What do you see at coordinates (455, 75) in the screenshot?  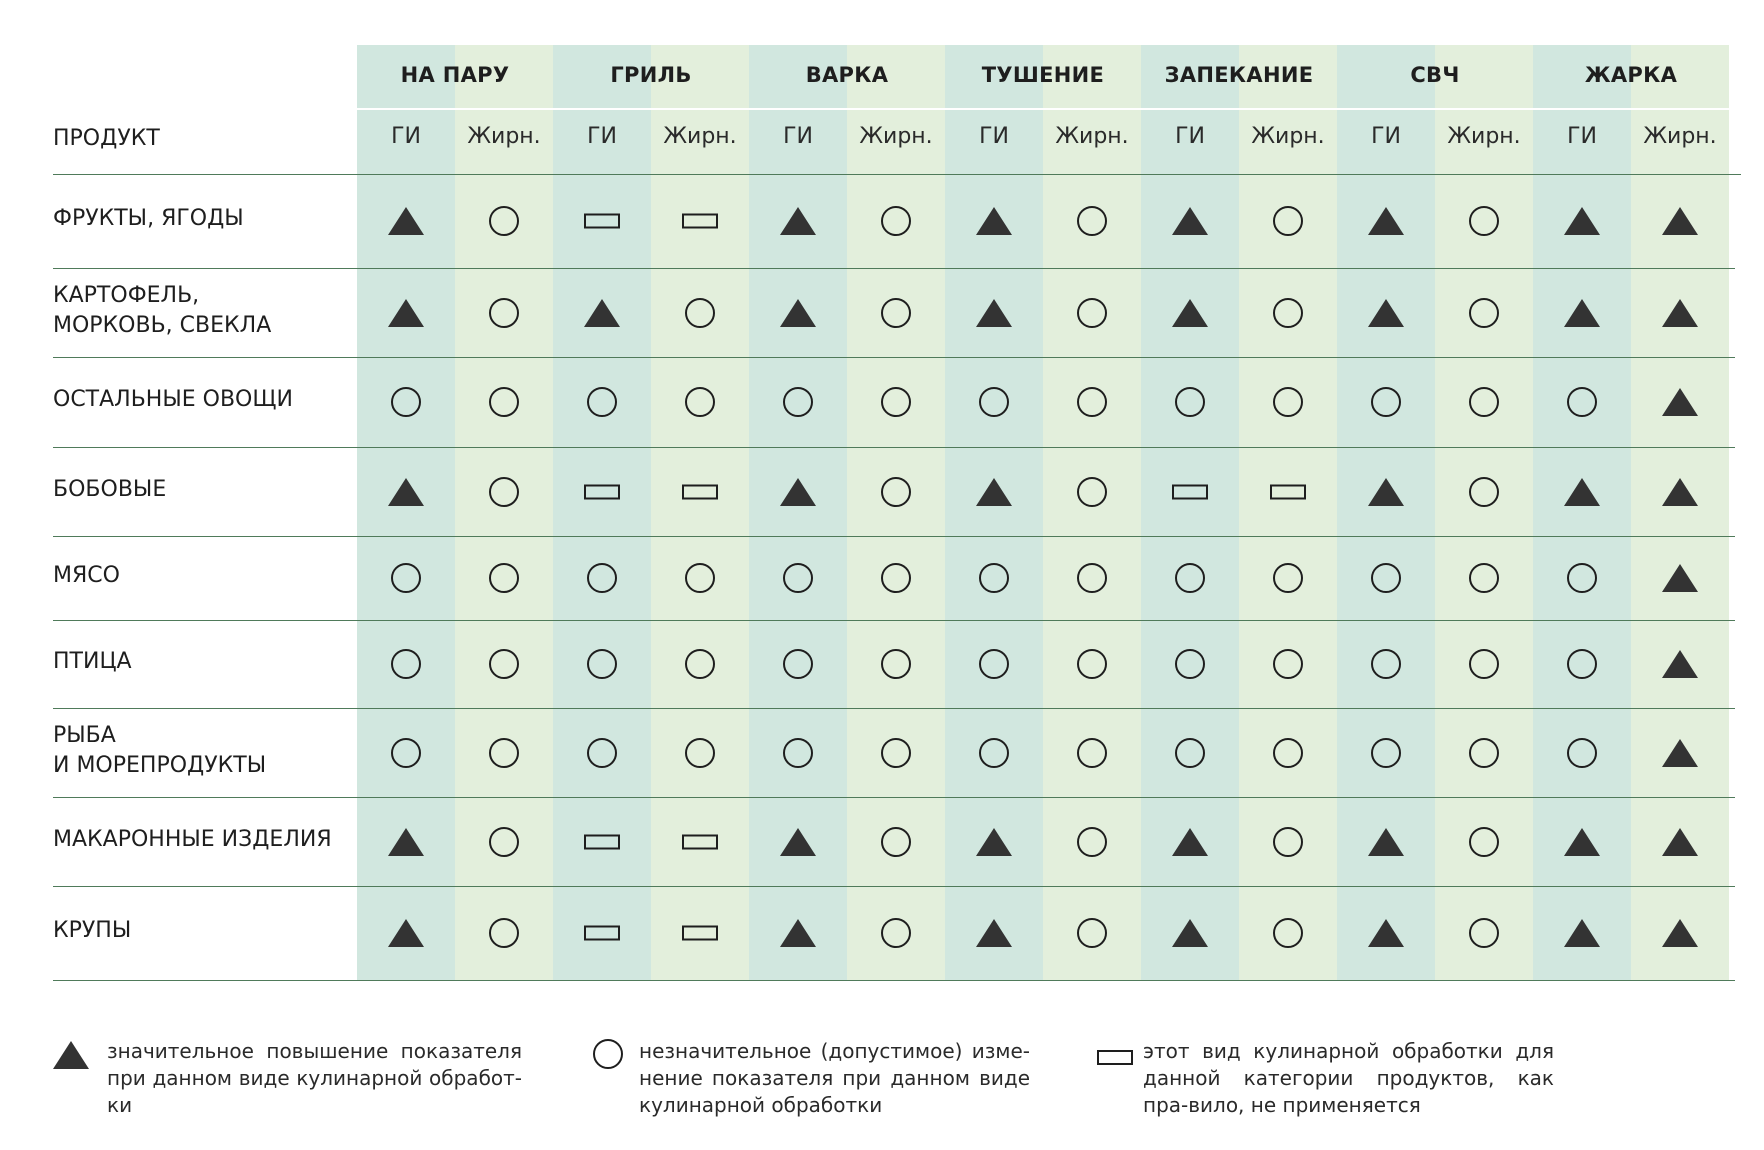 I see `method-header: НА ПАРУ` at bounding box center [455, 75].